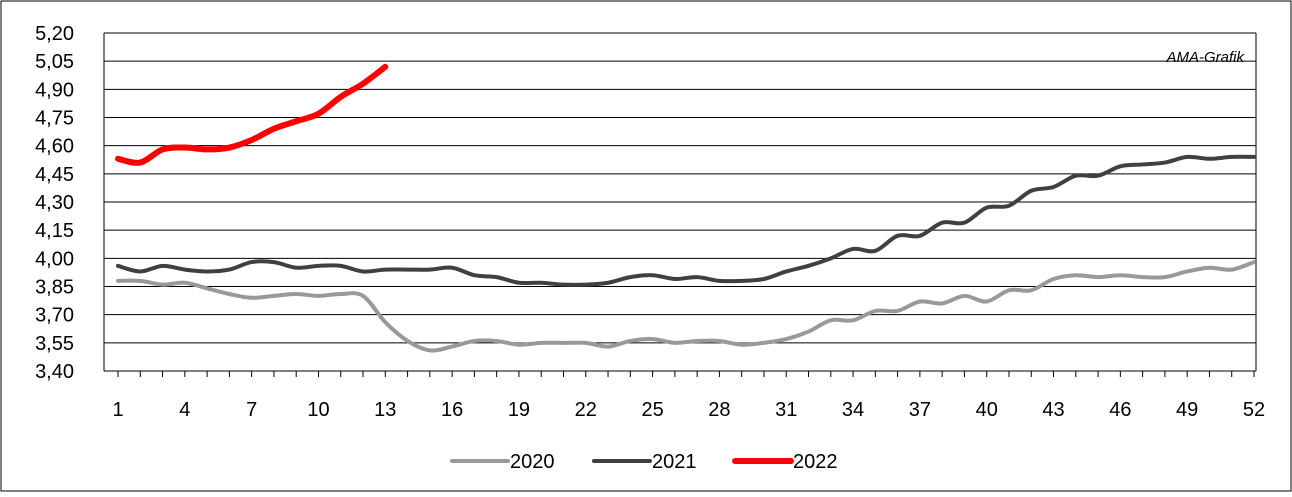  What do you see at coordinates (54, 175) in the screenshot?
I see `y-tick-label: 4,45` at bounding box center [54, 175].